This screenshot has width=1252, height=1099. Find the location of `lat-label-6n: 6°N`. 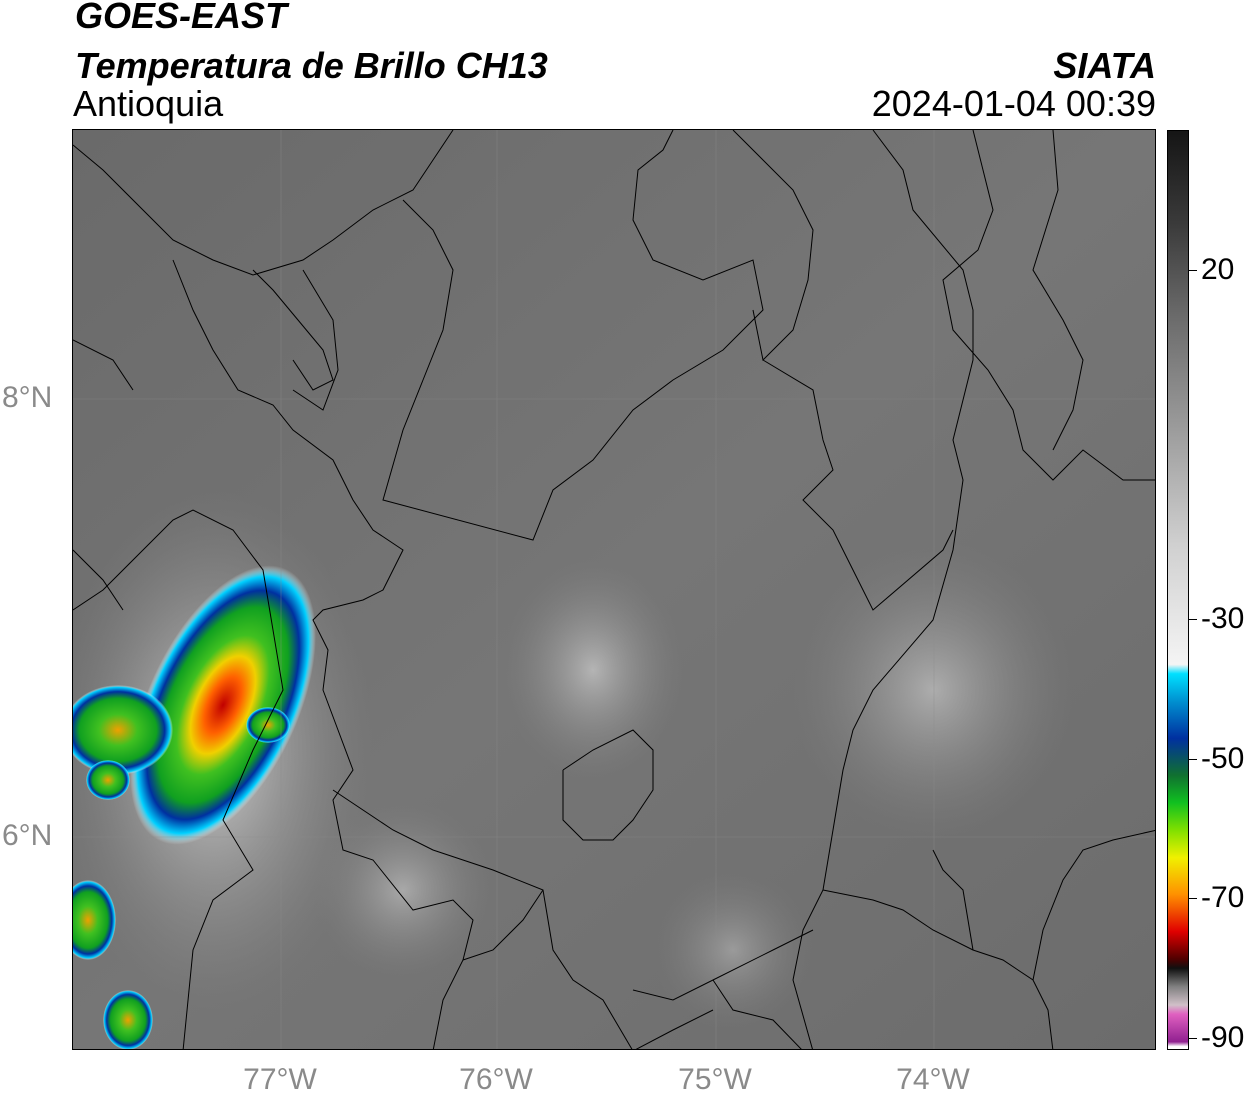

lat-label-6n: 6°N is located at coordinates (27, 835).